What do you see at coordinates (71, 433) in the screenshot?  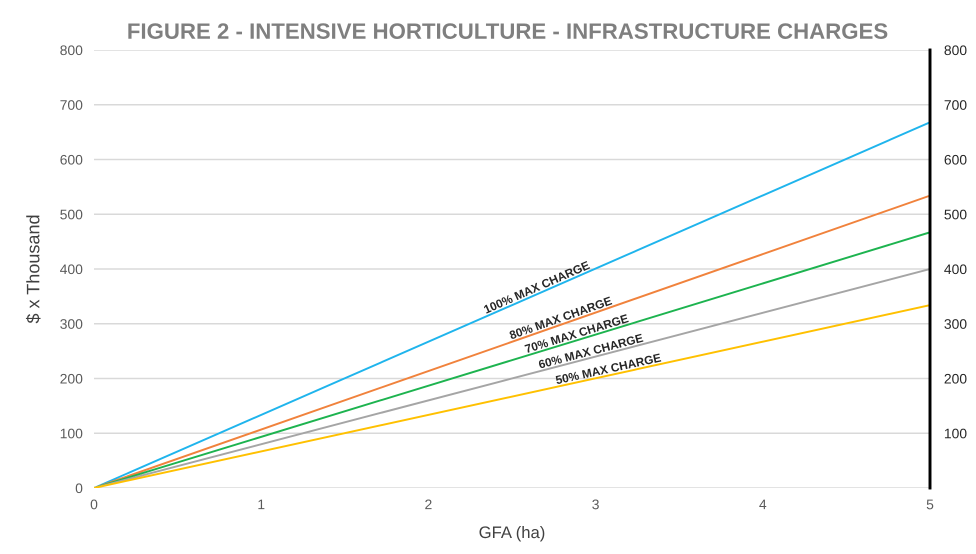 I see `y-tick-label: 100` at bounding box center [71, 433].